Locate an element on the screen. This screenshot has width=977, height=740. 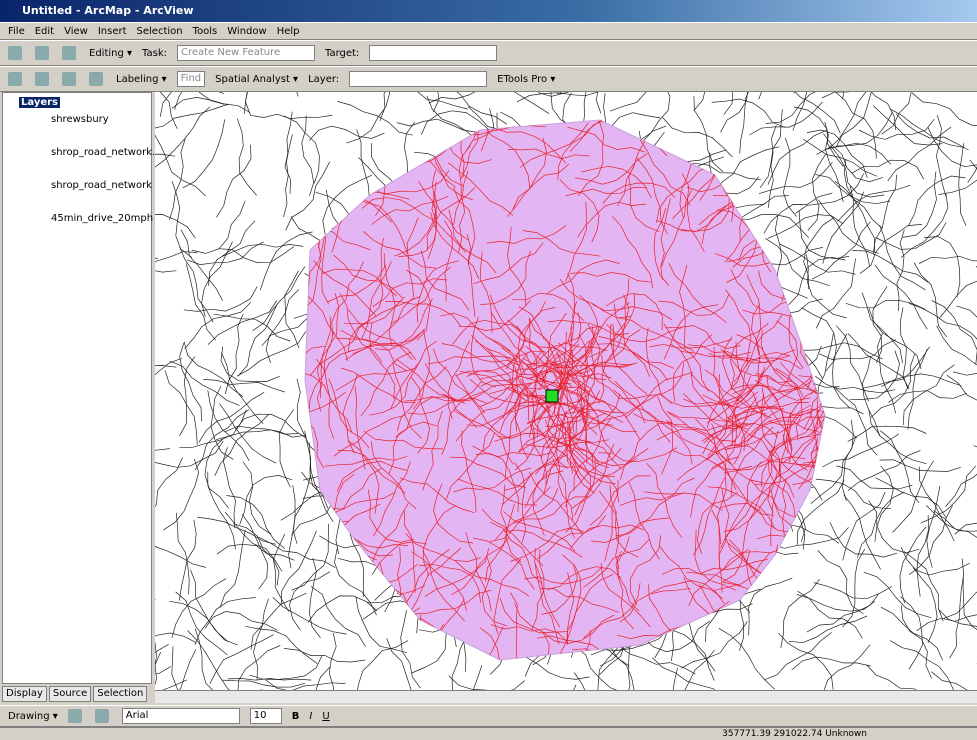
menu-item: View is located at coordinates (76, 31).